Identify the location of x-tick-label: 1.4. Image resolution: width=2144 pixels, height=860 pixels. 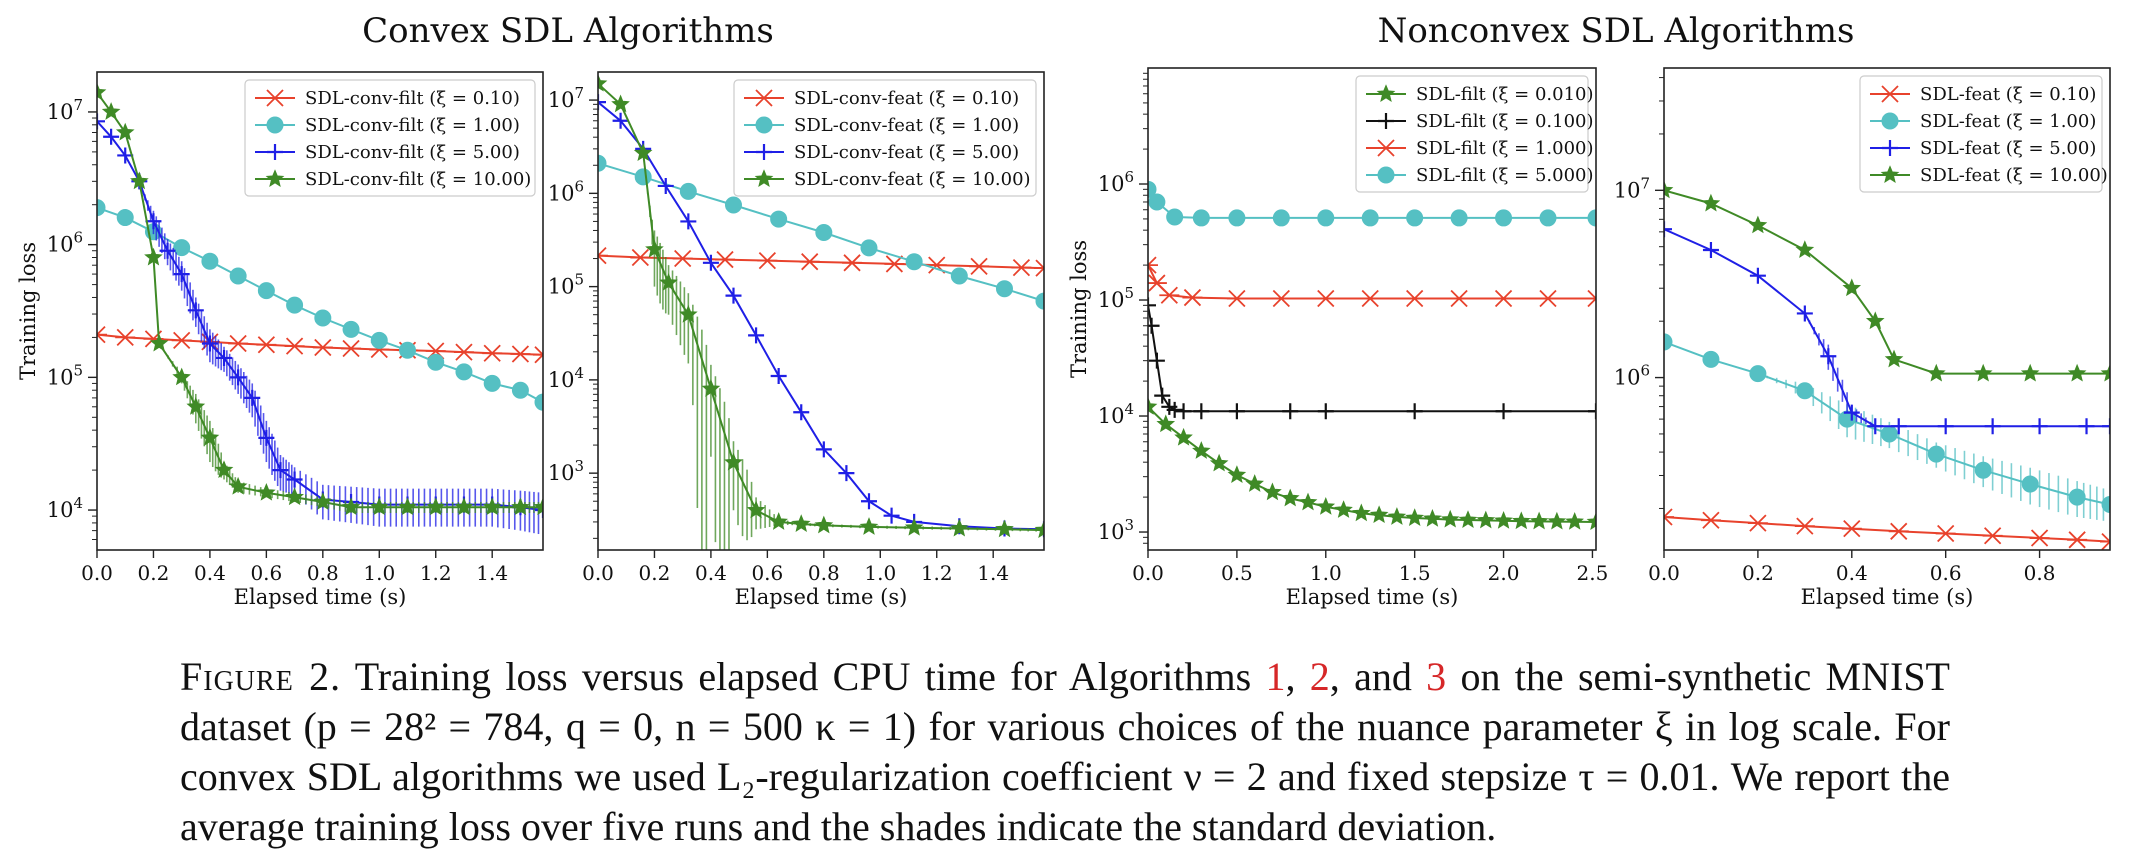
(492, 573).